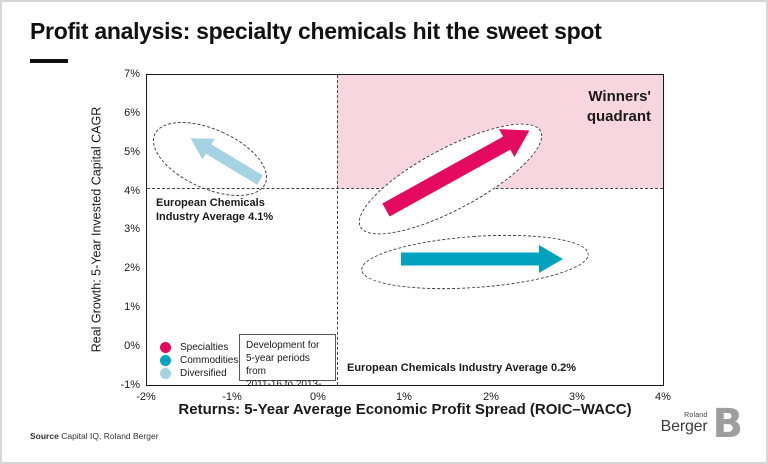  Describe the element at coordinates (318, 397) in the screenshot. I see `x-tick: 0%` at that location.